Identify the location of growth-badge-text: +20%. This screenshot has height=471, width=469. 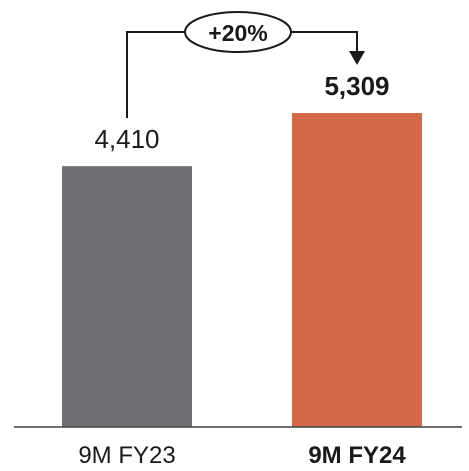
(237, 33).